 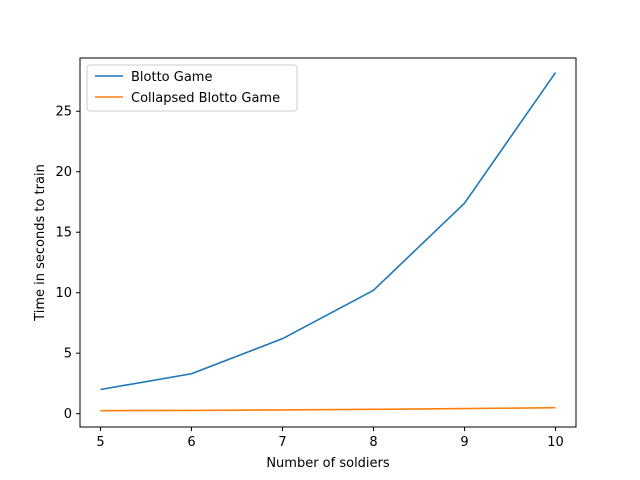 What do you see at coordinates (100, 442) in the screenshot?
I see `x-tick-label: 5` at bounding box center [100, 442].